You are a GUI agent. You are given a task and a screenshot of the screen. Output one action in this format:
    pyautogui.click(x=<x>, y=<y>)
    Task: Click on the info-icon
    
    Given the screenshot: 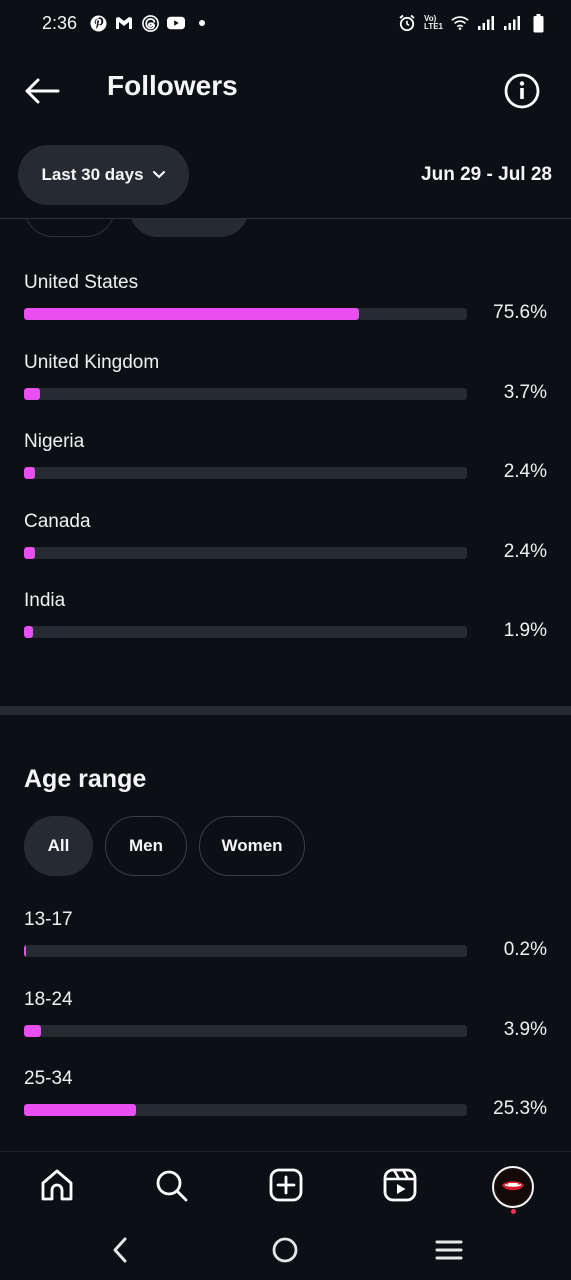 What is the action you would take?
    pyautogui.click(x=522, y=91)
    